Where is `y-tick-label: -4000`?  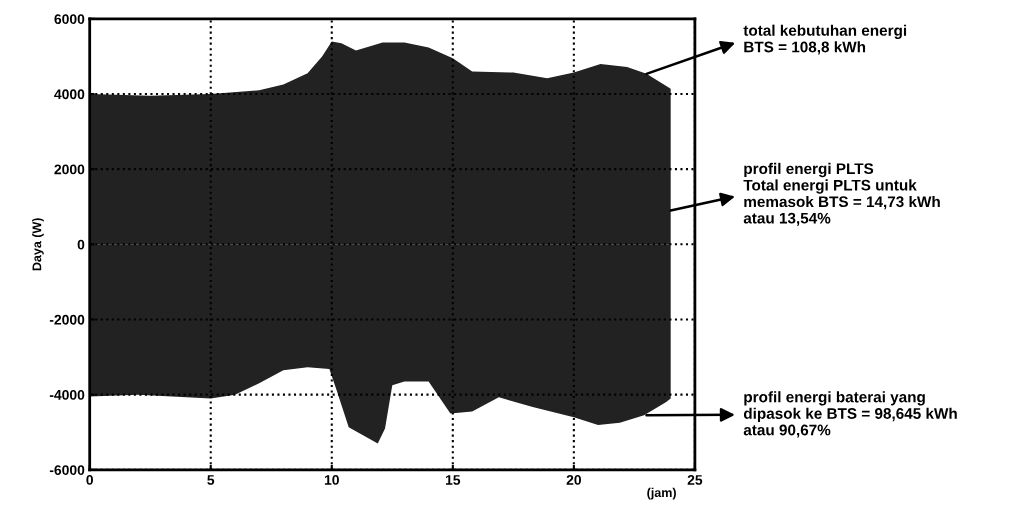 y-tick-label: -4000 is located at coordinates (67, 394).